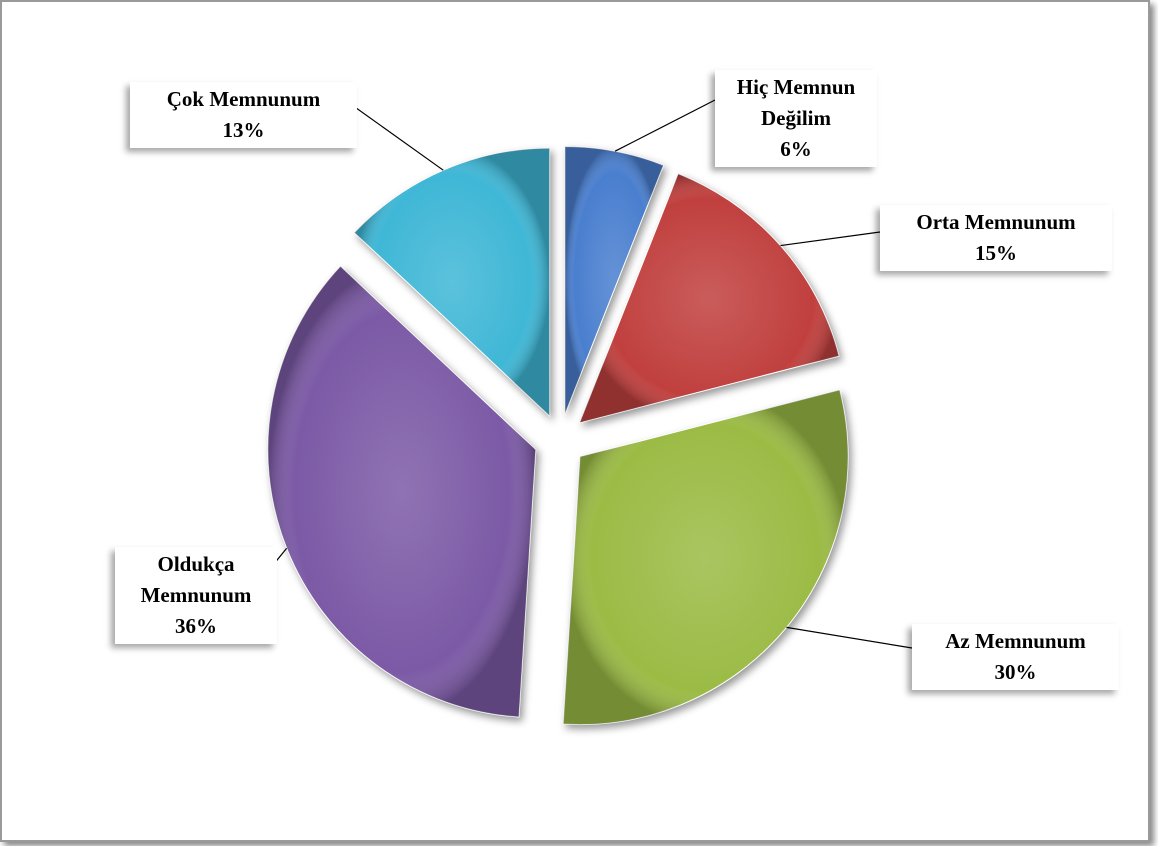 This screenshot has width=1158, height=846. Describe the element at coordinates (796, 102) in the screenshot. I see `label-name: Hiç Memnun Değilim` at that location.